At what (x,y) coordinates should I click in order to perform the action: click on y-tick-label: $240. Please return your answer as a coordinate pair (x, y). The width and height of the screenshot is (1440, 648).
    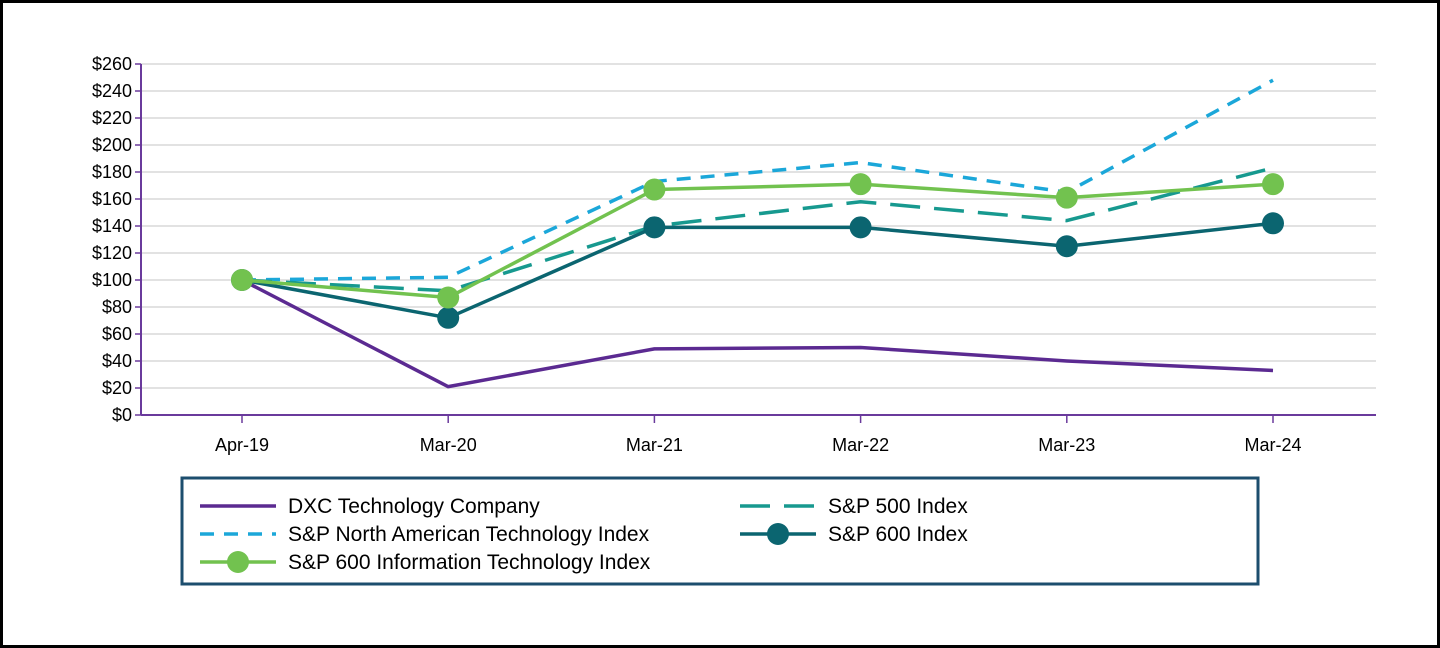
    Looking at the image, I should click on (112, 91).